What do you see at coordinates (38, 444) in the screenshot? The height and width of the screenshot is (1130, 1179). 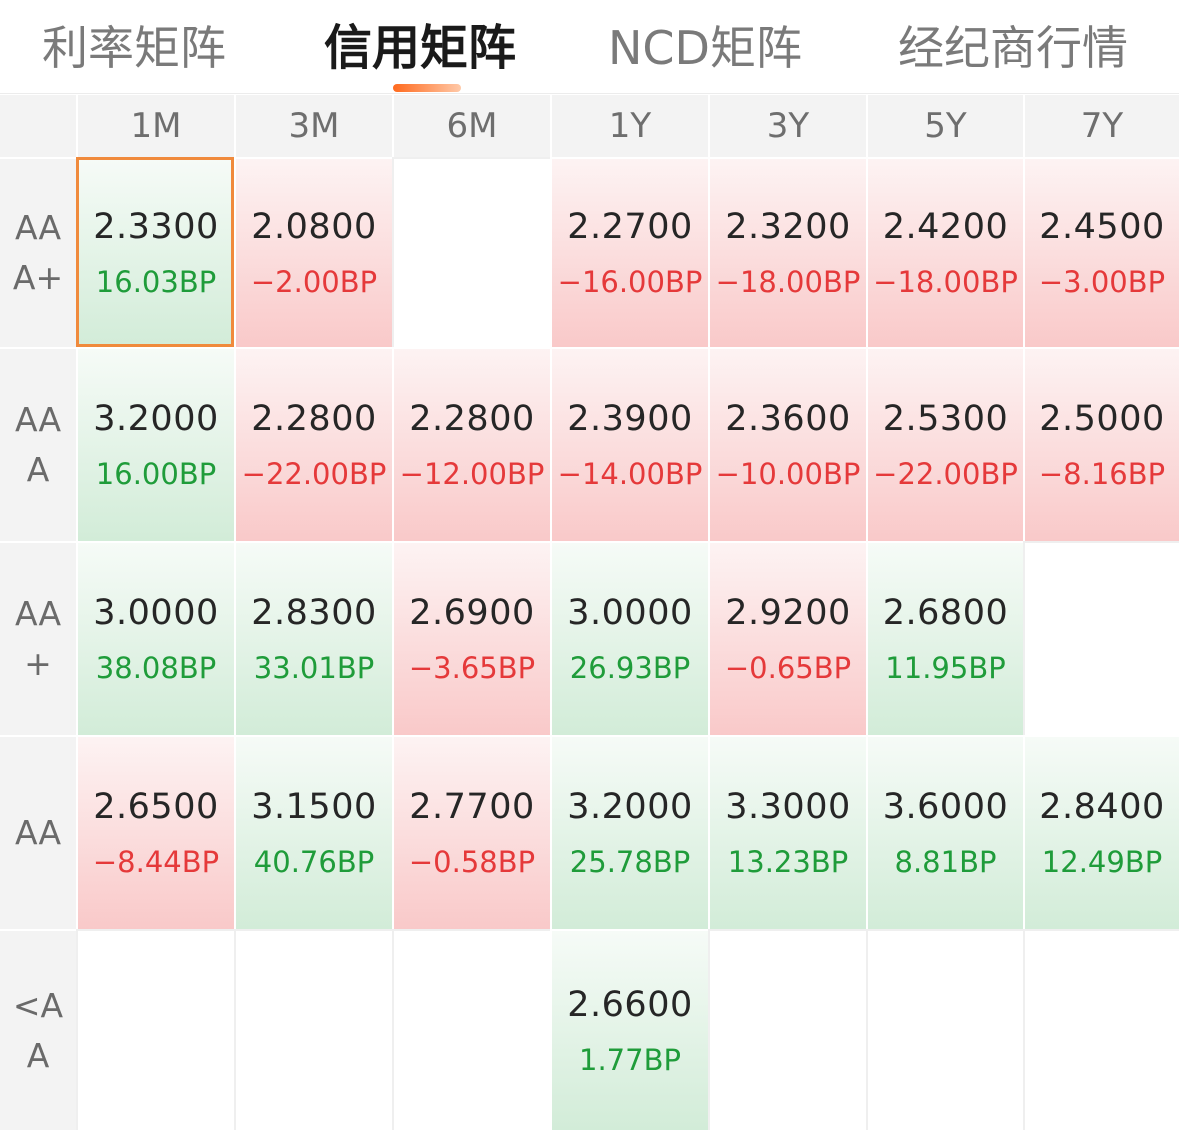 I see `rating-row-label: AA A` at bounding box center [38, 444].